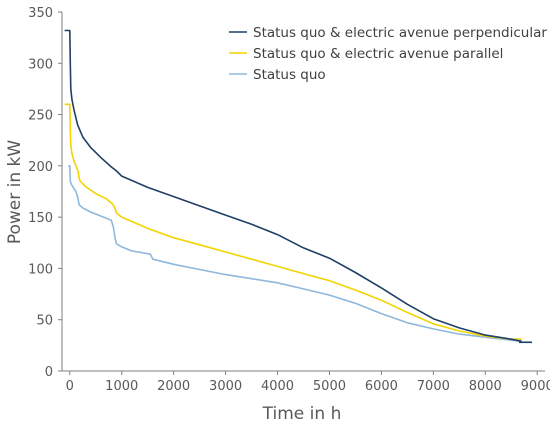  Describe the element at coordinates (40, 116) in the screenshot. I see `y-tick-label: 250` at that location.